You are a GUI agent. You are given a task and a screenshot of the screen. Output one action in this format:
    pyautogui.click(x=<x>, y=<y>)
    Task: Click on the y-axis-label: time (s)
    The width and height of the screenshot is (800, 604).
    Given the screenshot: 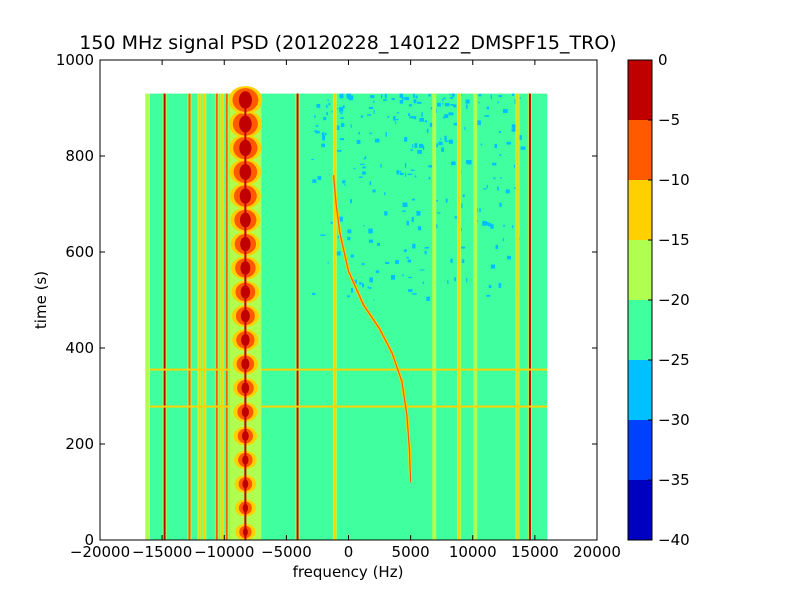 What is the action you would take?
    pyautogui.click(x=41, y=300)
    